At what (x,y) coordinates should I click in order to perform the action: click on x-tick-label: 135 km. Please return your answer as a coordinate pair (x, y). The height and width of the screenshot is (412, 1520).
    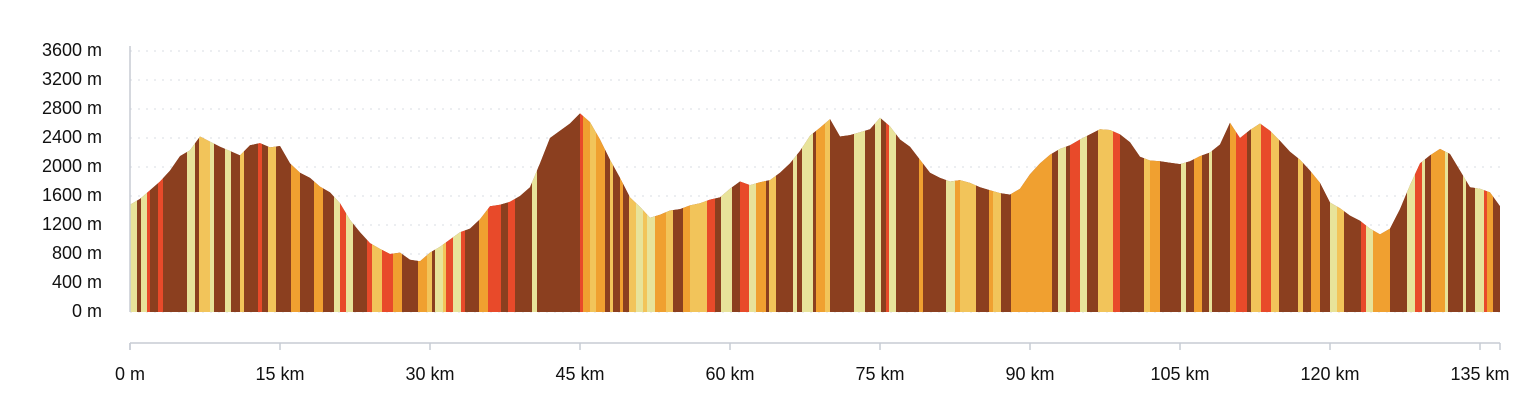
    Looking at the image, I should click on (1479, 374).